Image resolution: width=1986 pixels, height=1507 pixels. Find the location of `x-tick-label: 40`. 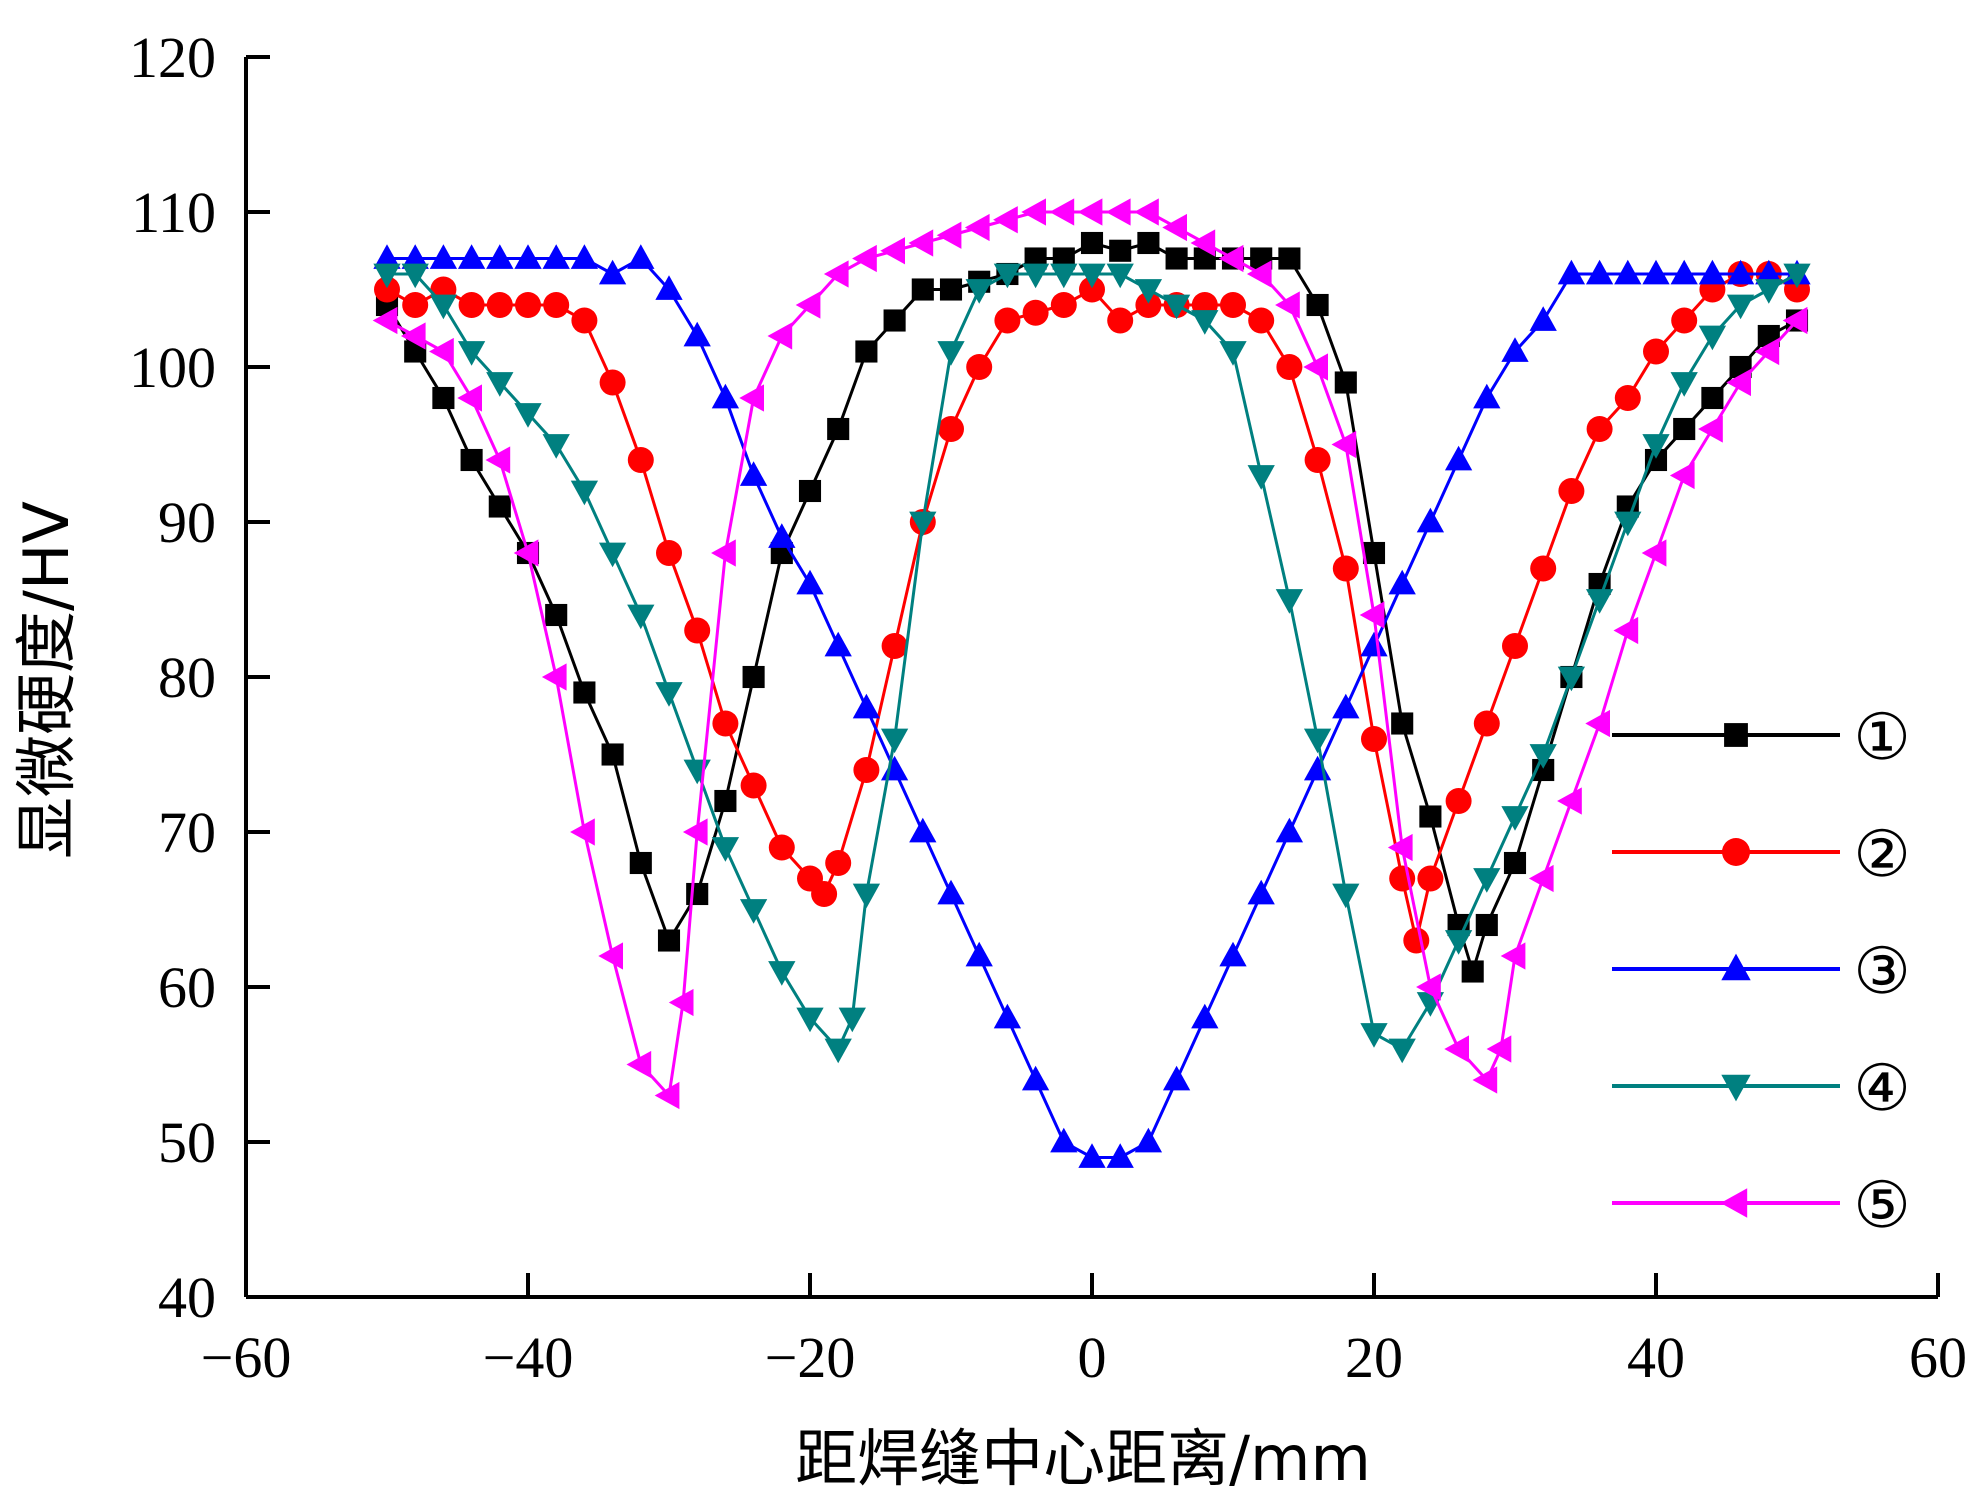

x-tick-label: 40 is located at coordinates (1656, 1357).